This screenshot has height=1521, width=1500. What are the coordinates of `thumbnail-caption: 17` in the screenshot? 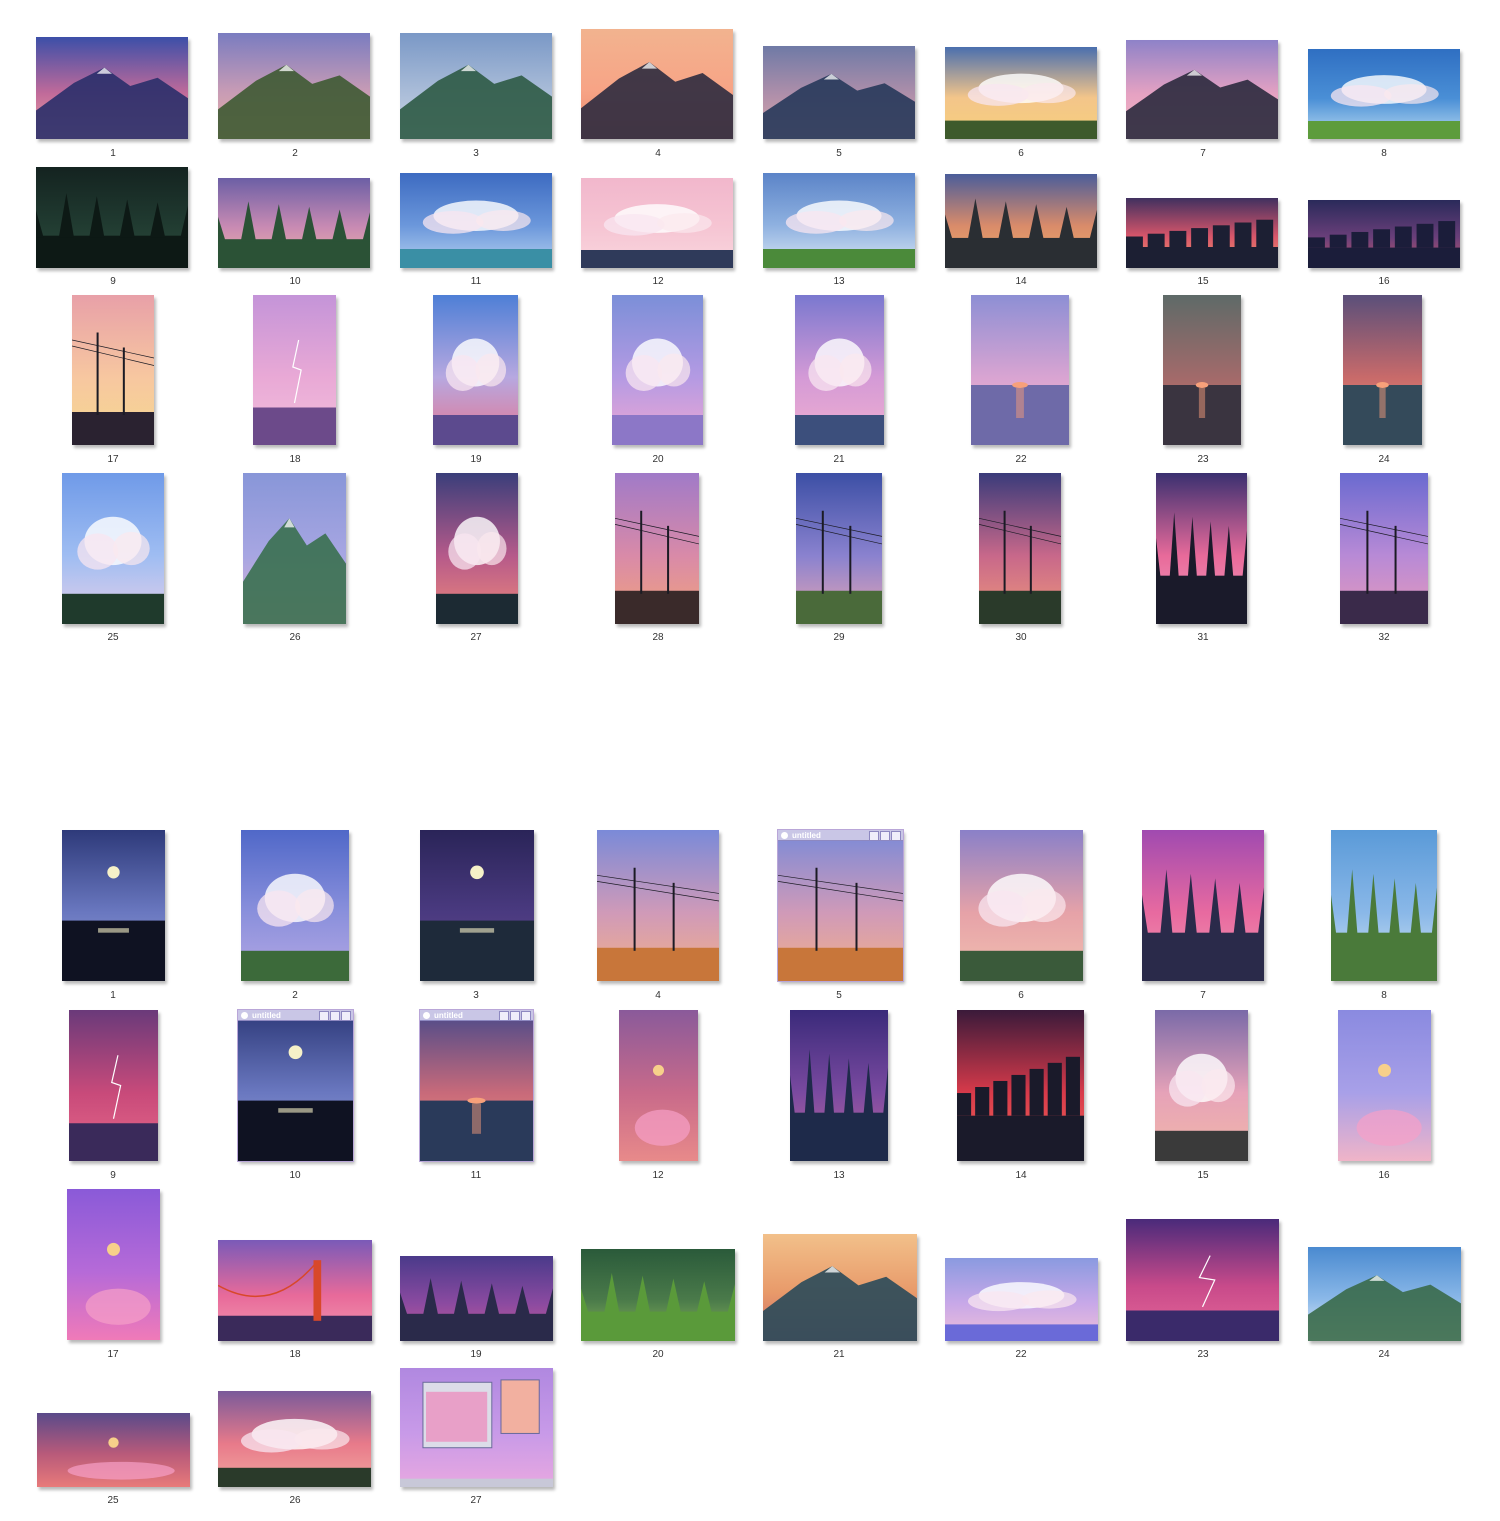 It's located at (113, 1354).